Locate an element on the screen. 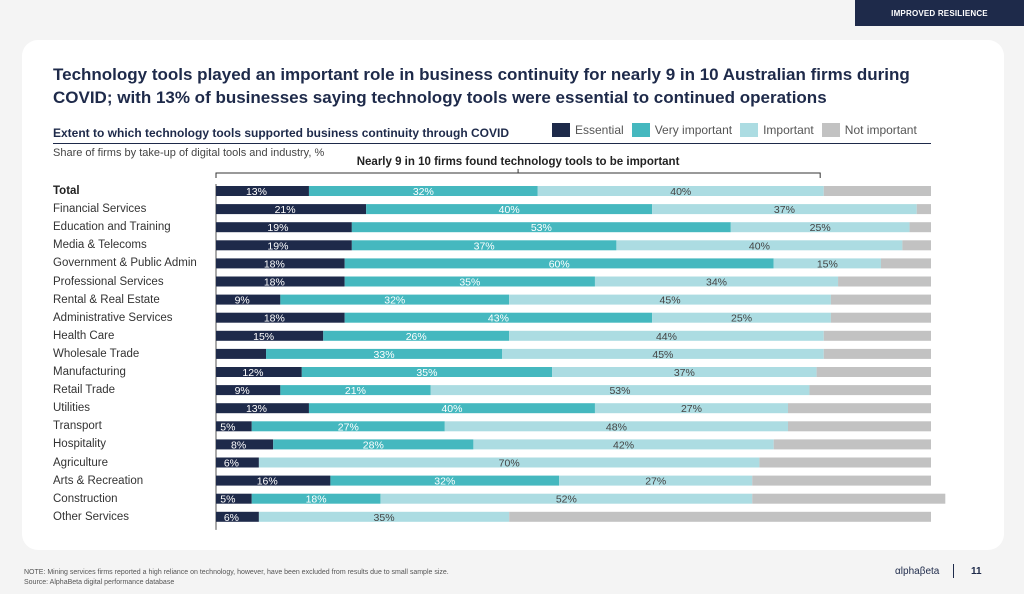 The height and width of the screenshot is (594, 1024). data-label: 43% is located at coordinates (498, 319).